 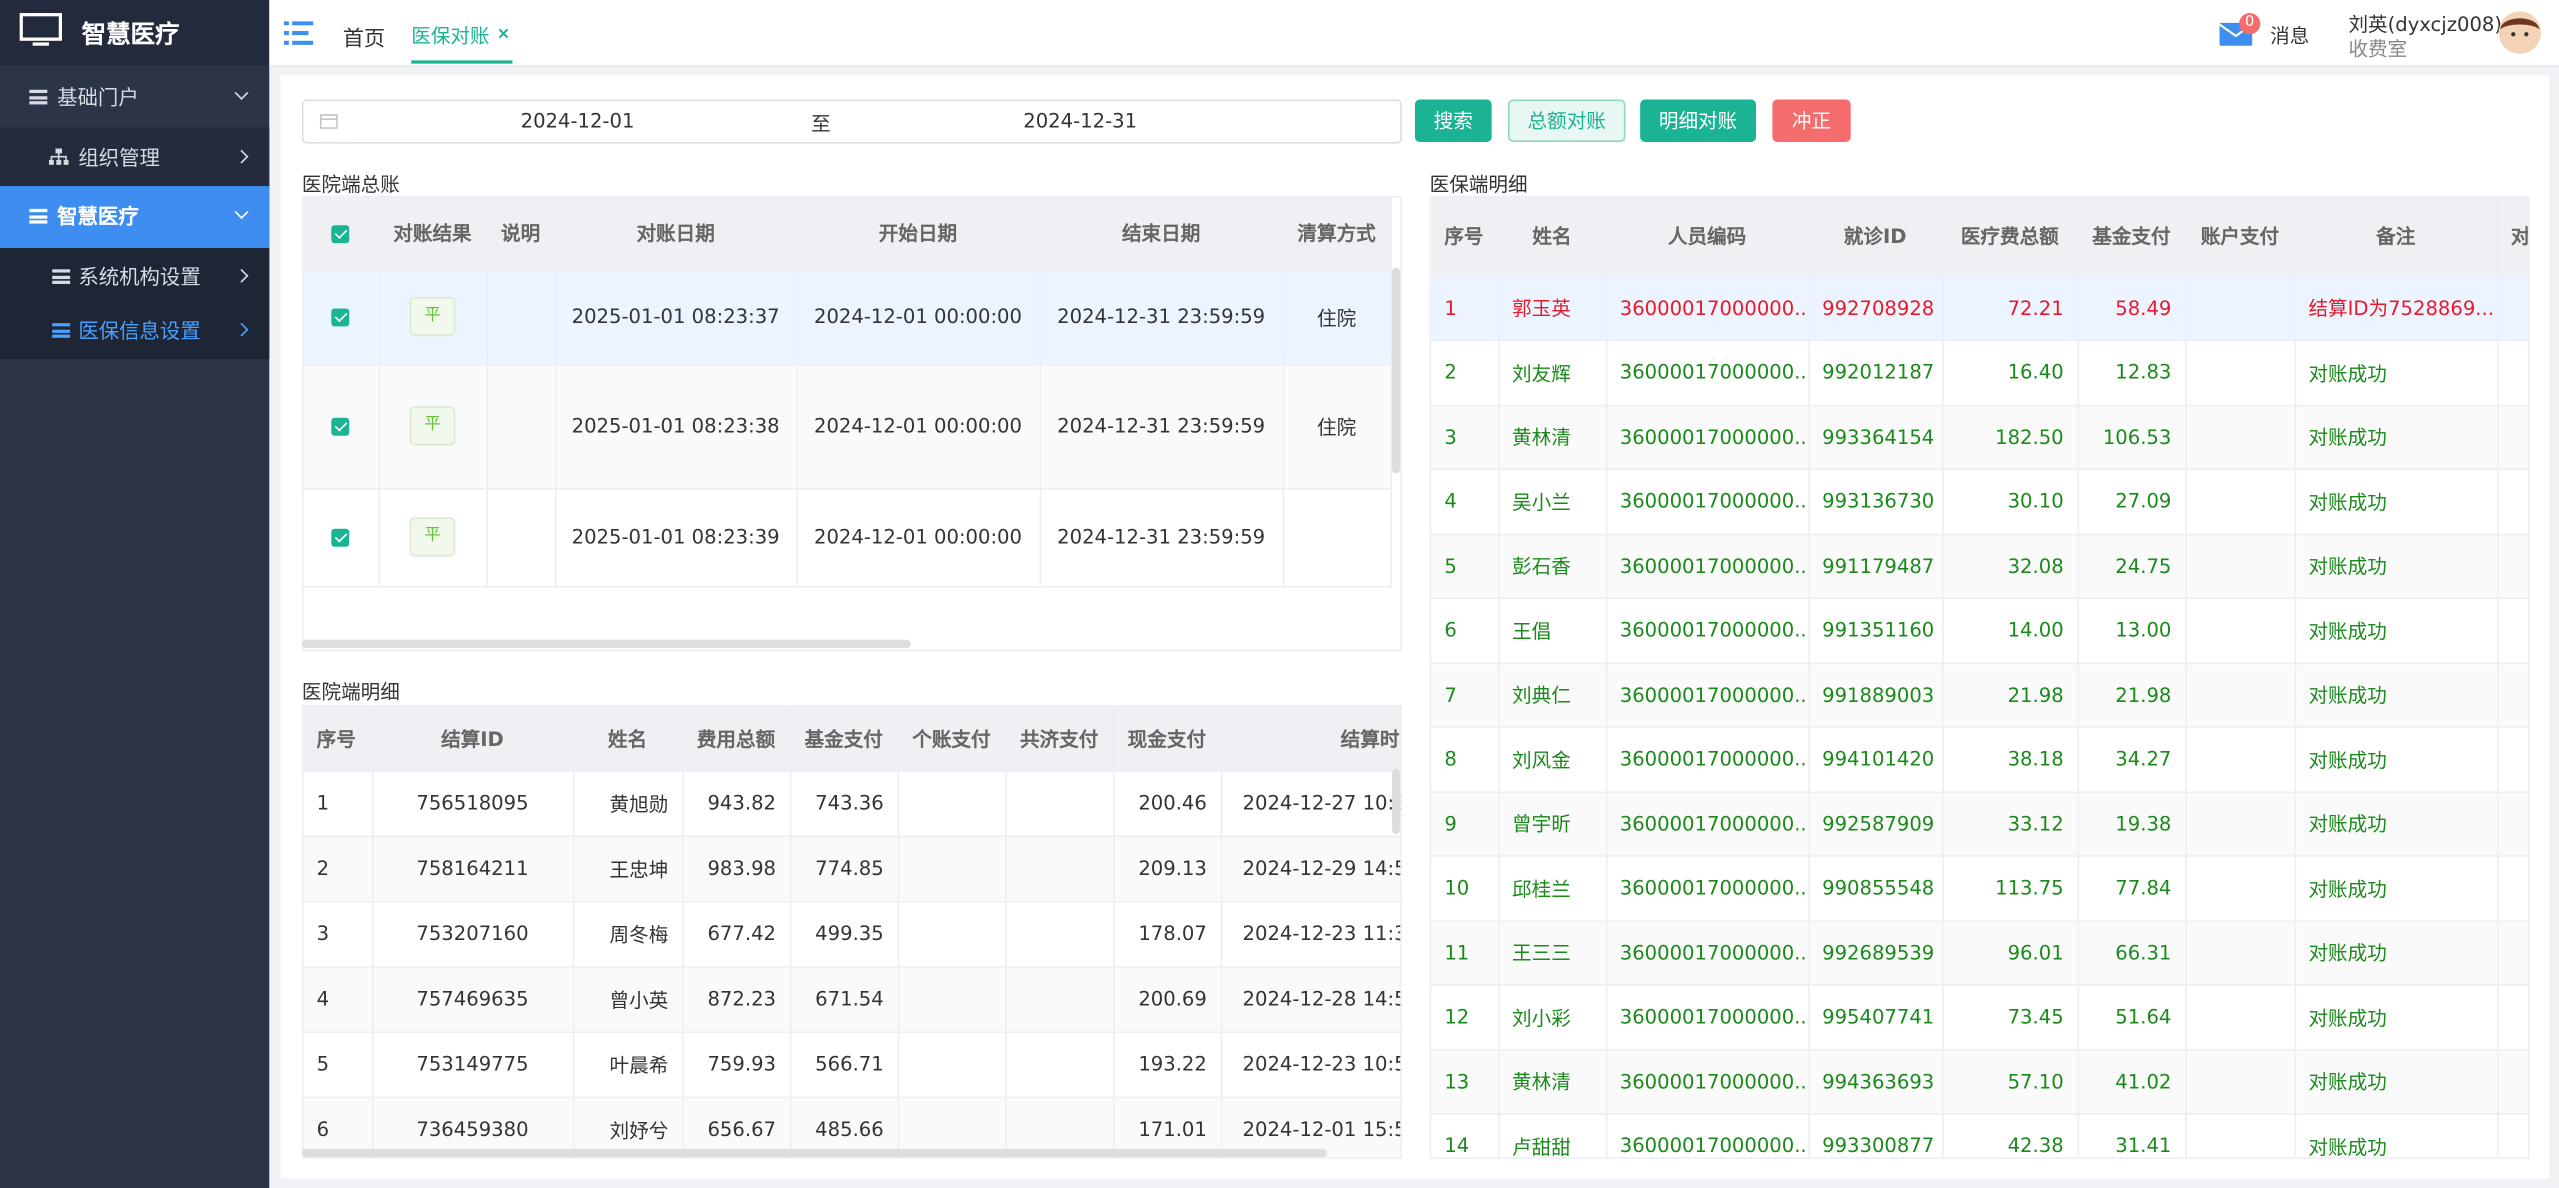 I want to click on menu-item: 系统机构设置, so click(x=134, y=277).